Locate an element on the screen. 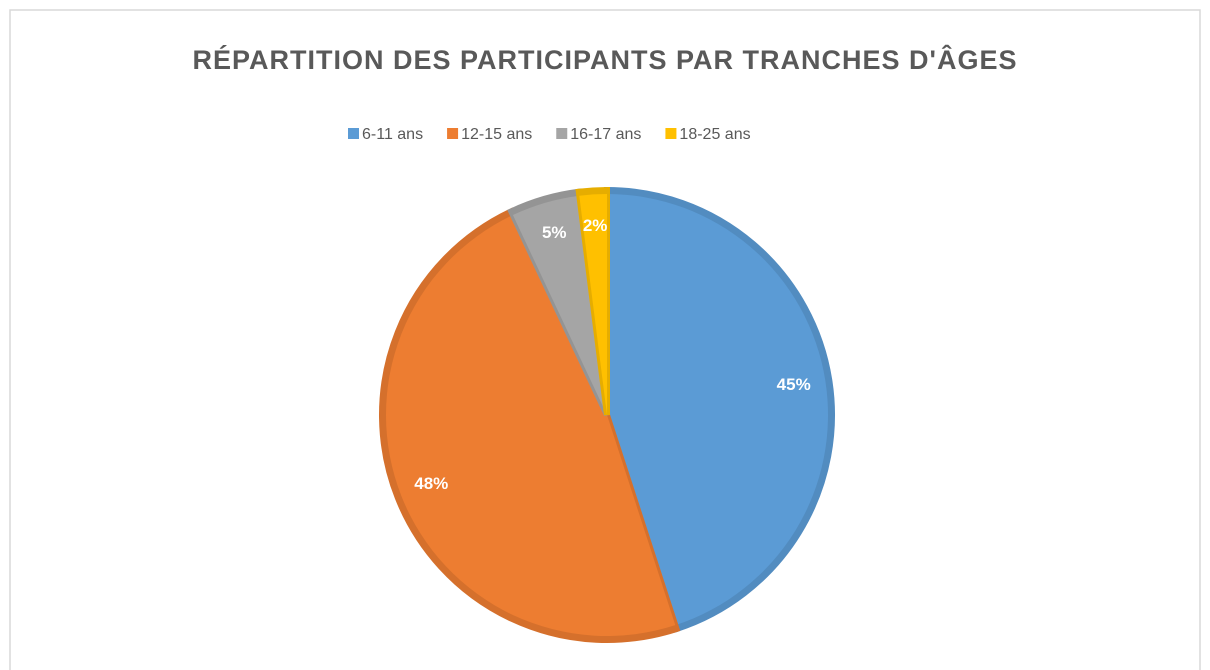 Image resolution: width=1210 pixels, height=670 pixels. data-label: 45% is located at coordinates (794, 384).